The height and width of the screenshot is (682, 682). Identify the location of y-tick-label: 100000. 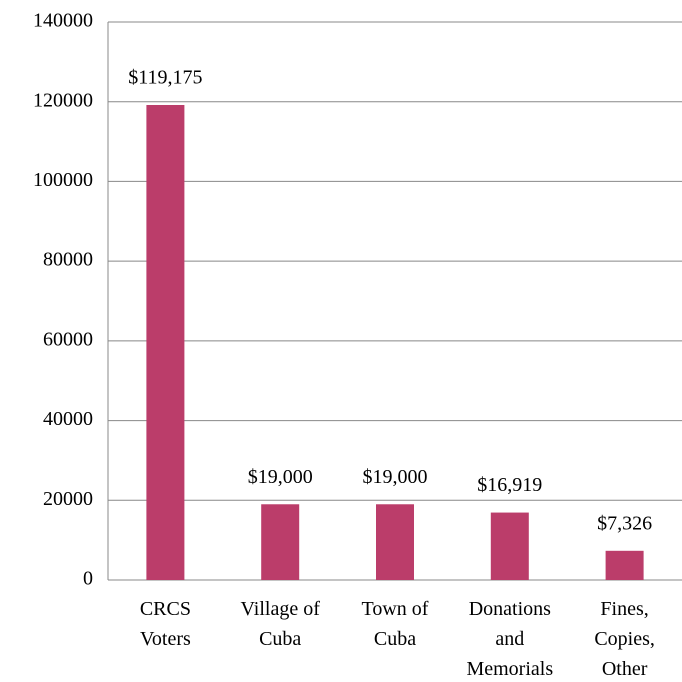
(63, 180).